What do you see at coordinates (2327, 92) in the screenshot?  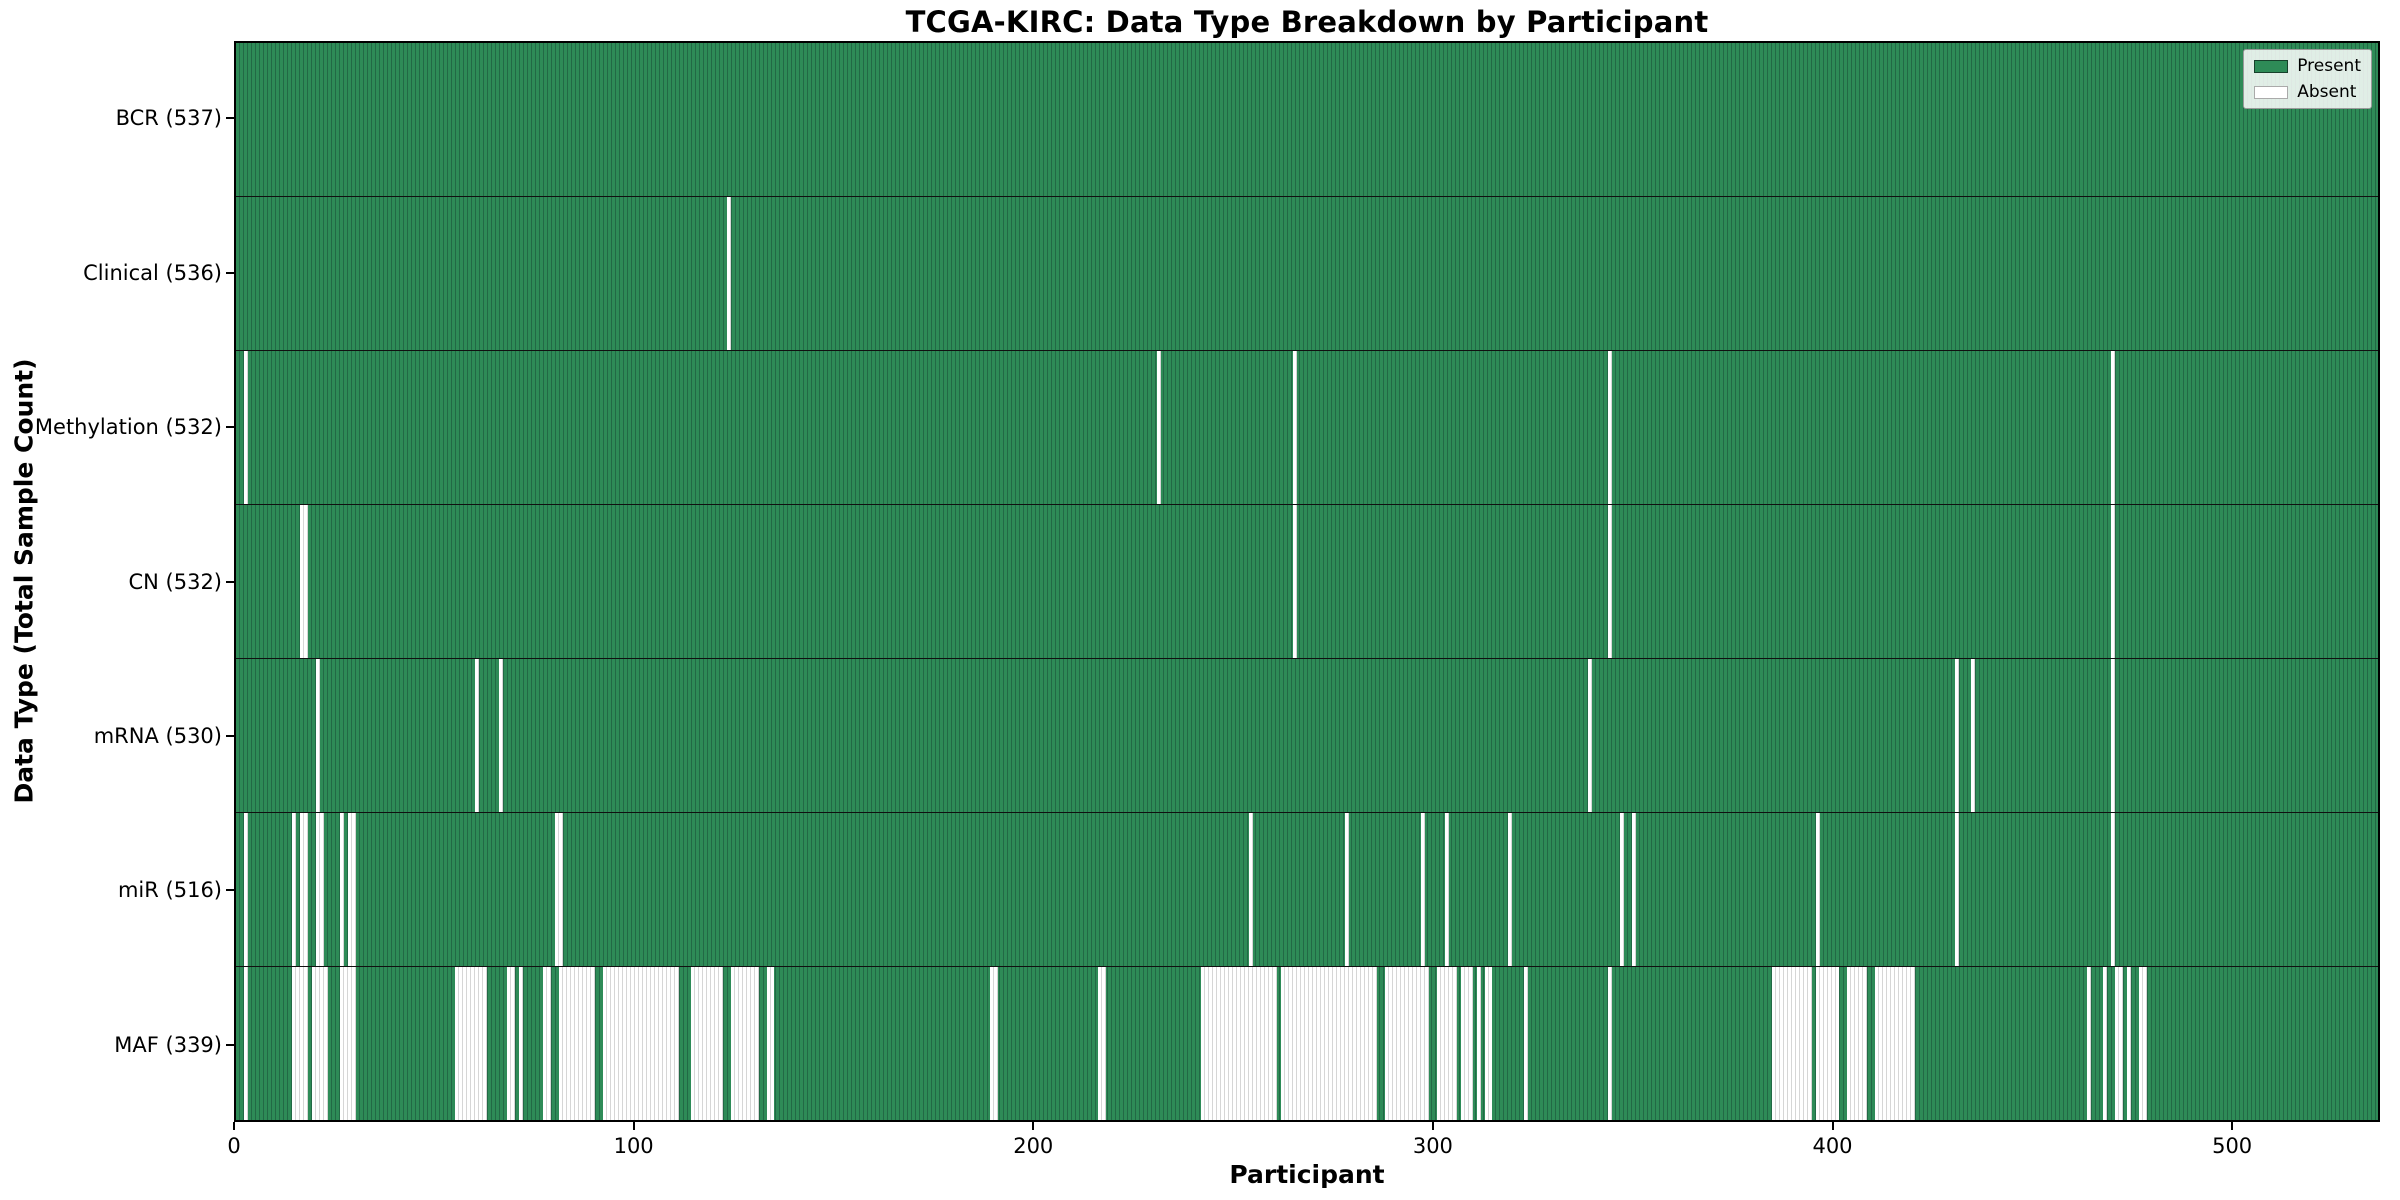 I see `legend-absent-label: Absent` at bounding box center [2327, 92].